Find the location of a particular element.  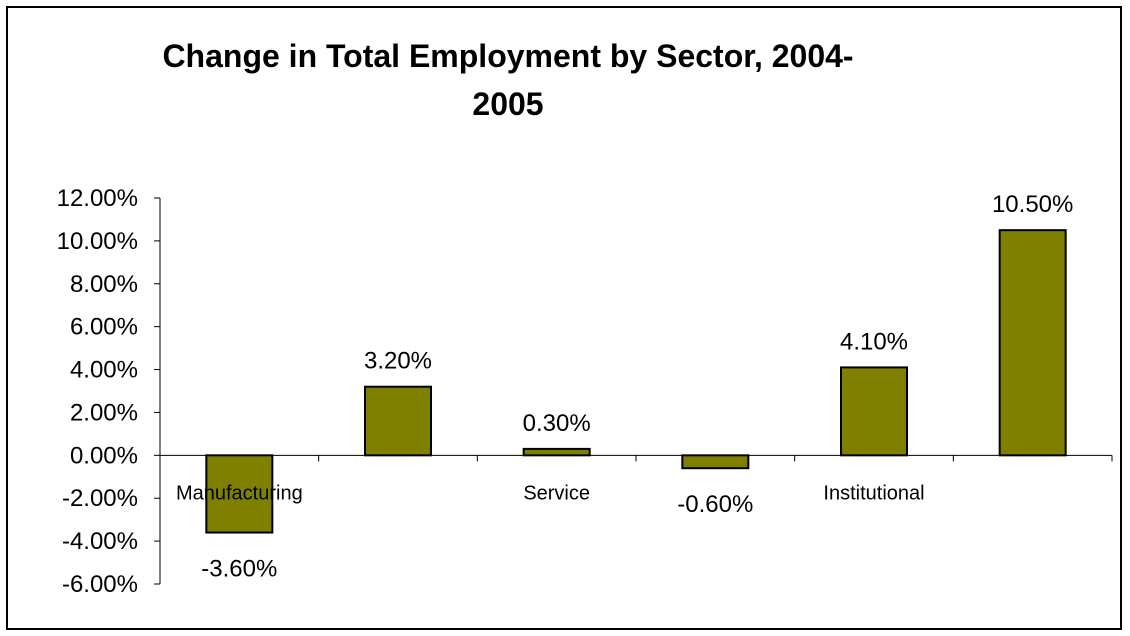

category-label: Service is located at coordinates (556, 493).